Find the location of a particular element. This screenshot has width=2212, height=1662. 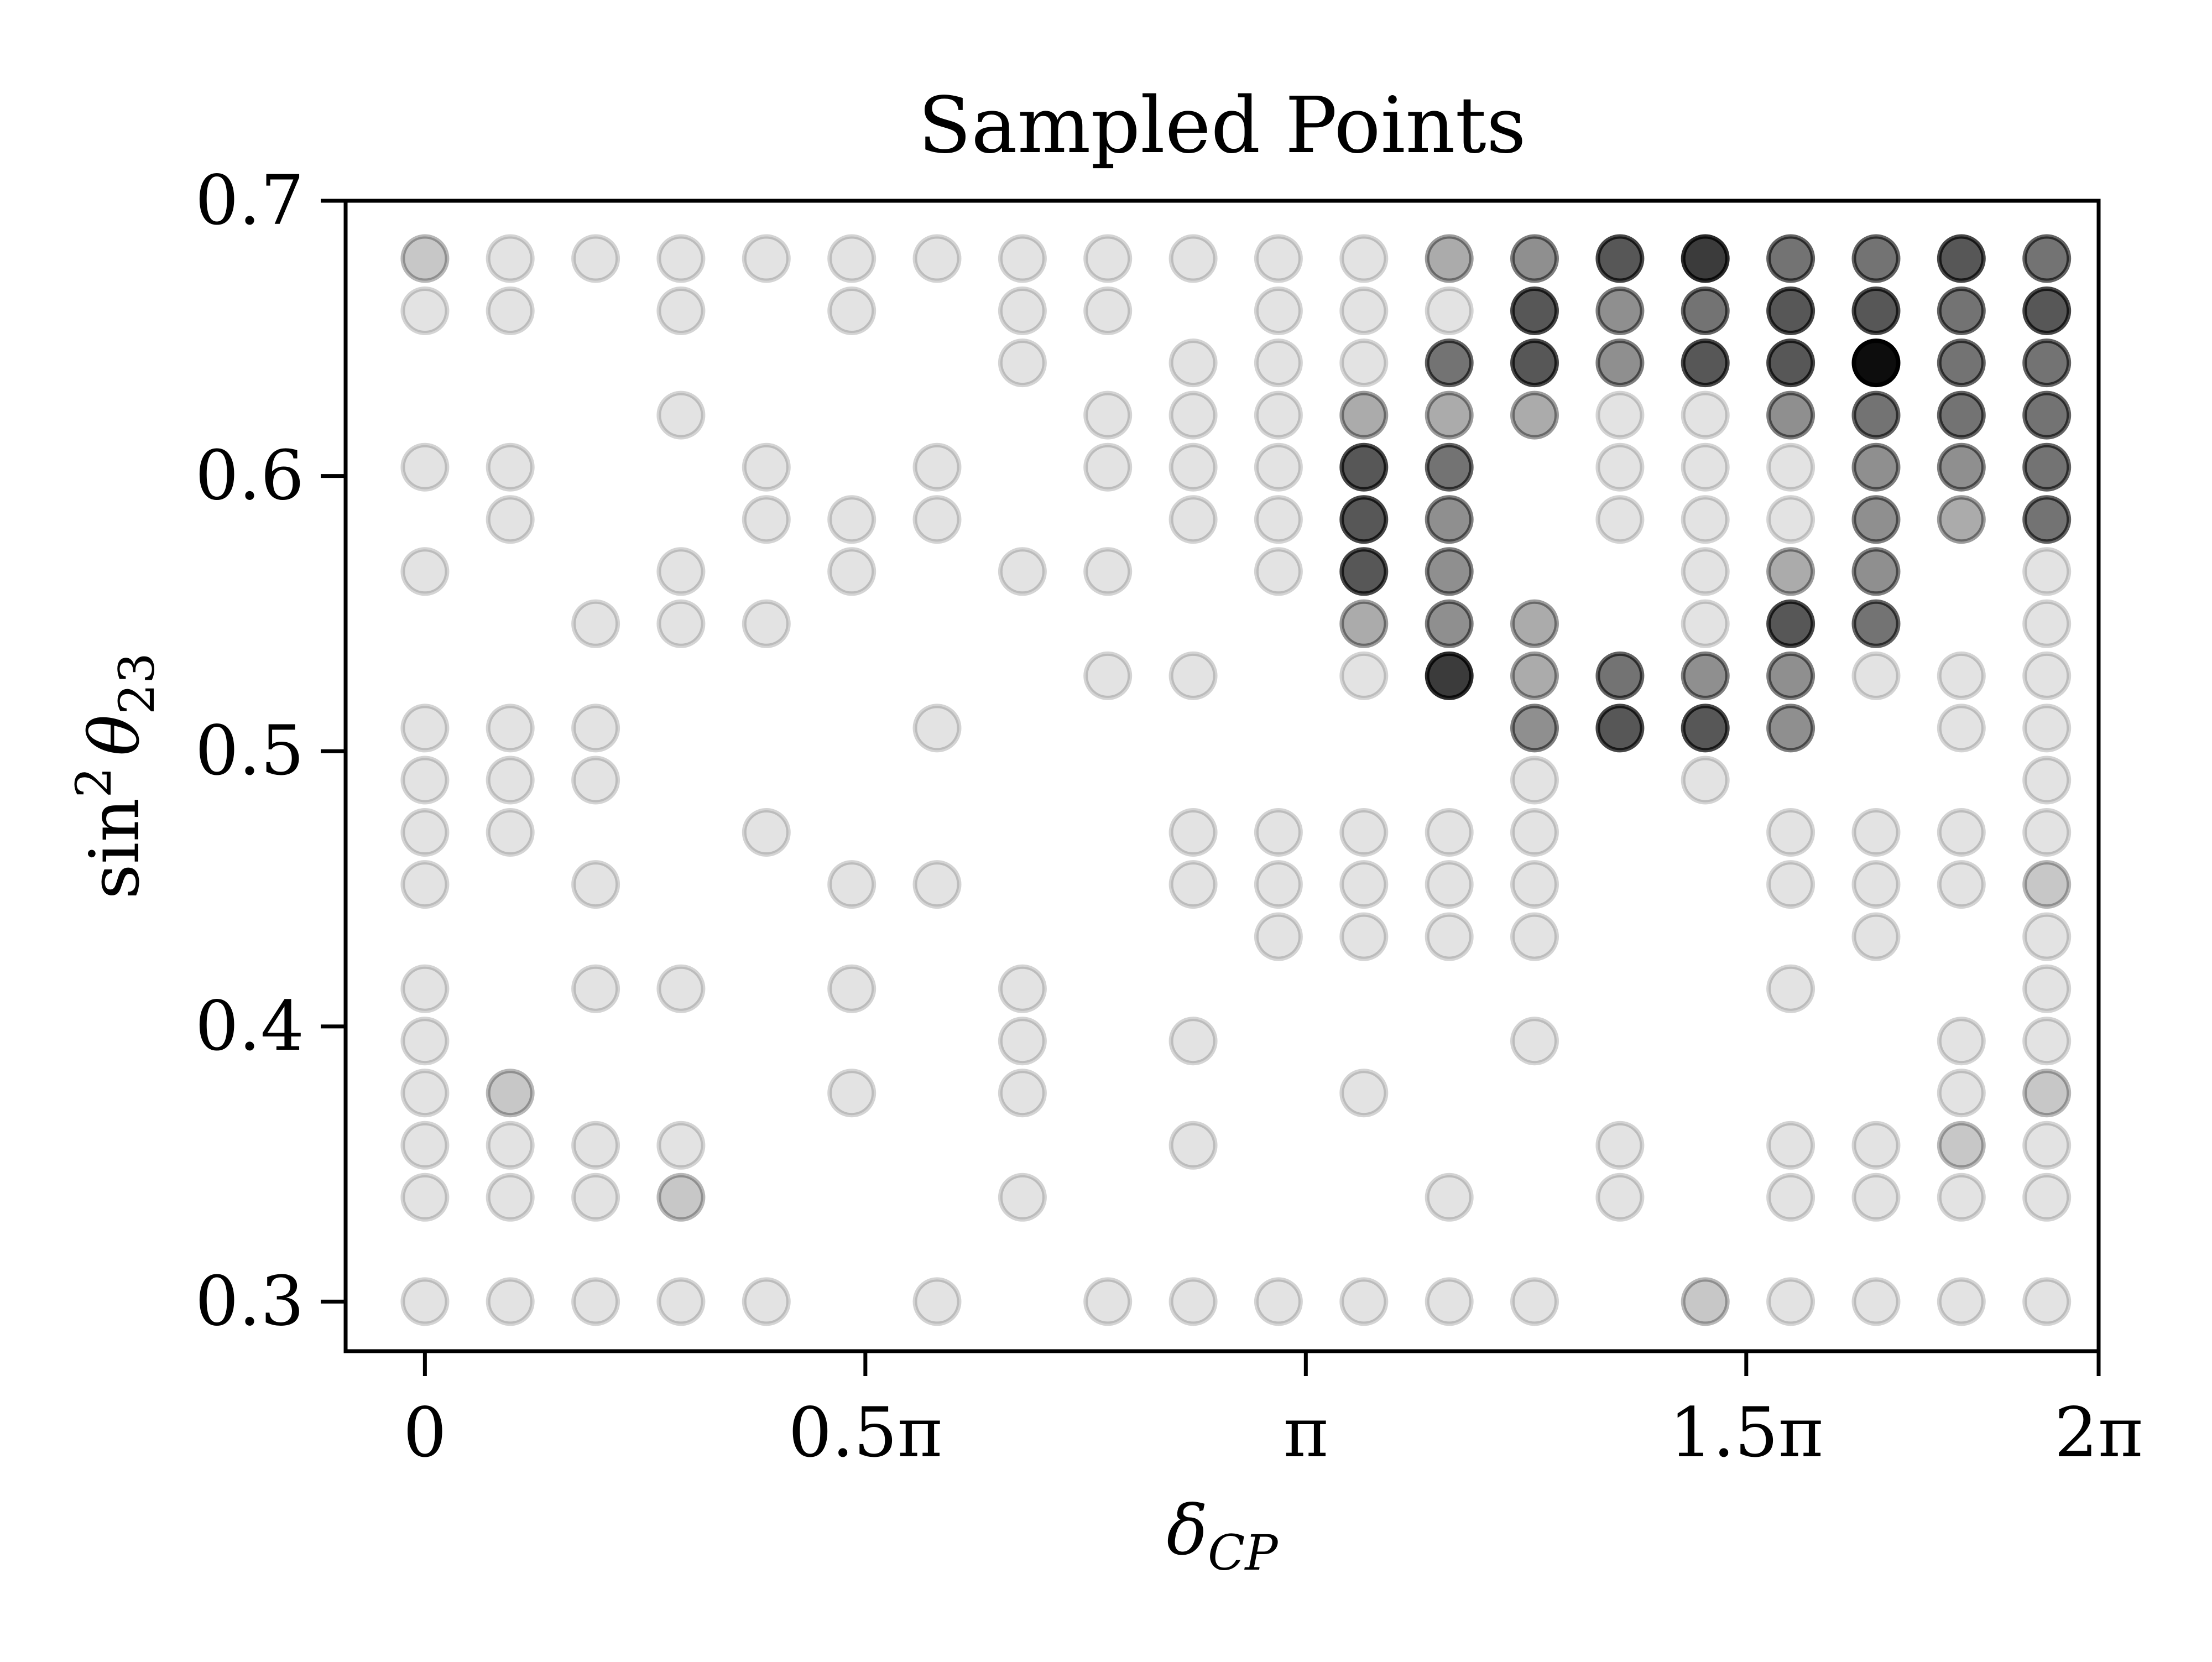

y-axis-label-sup: 2 is located at coordinates (94, 782).